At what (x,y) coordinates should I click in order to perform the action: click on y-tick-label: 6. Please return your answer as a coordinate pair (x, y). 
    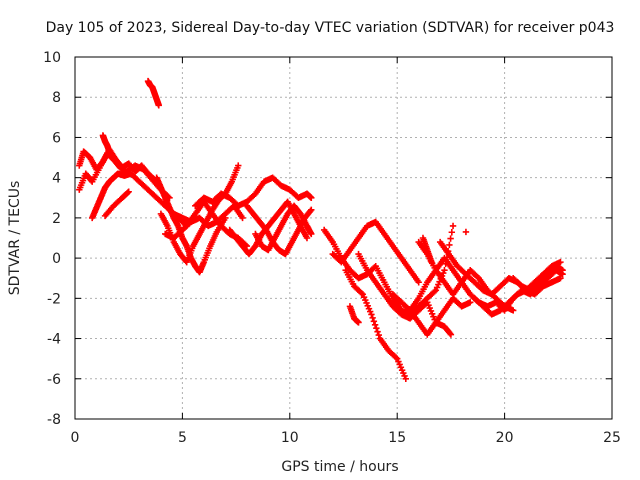
    Looking at the image, I should click on (56, 138).